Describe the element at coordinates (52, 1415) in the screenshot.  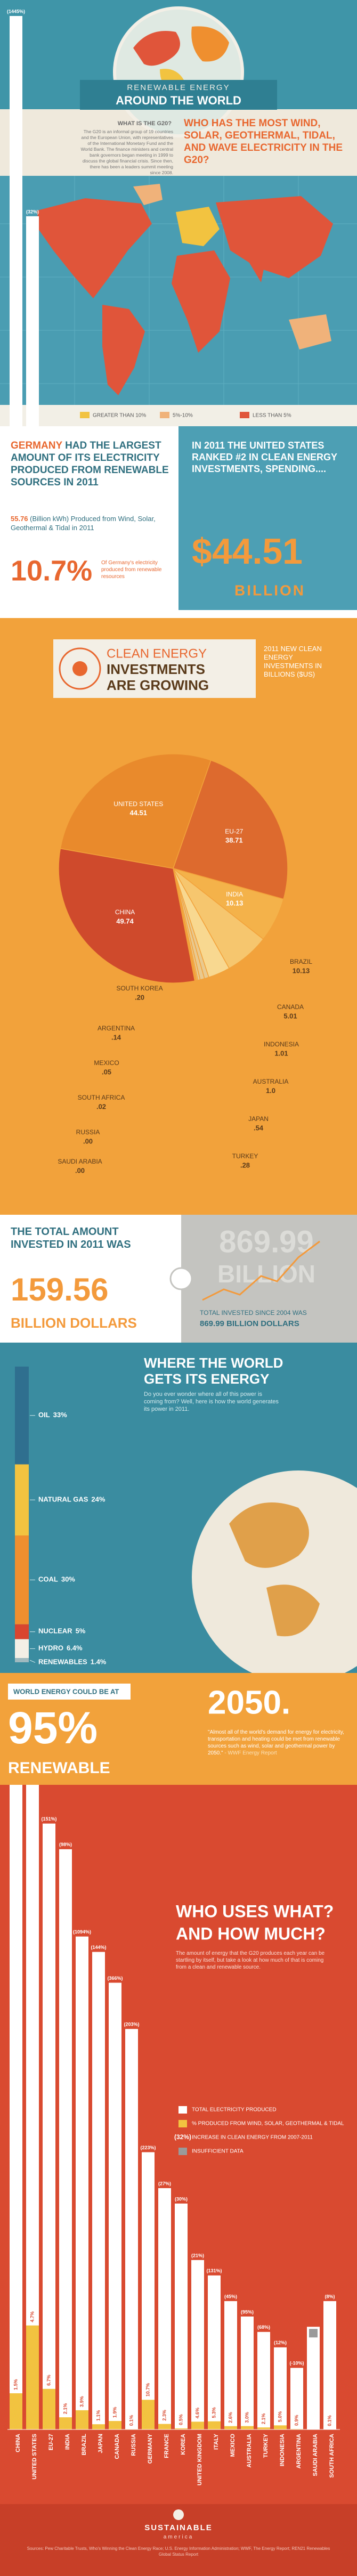
I see `energy-label: OIL 33%` at that location.